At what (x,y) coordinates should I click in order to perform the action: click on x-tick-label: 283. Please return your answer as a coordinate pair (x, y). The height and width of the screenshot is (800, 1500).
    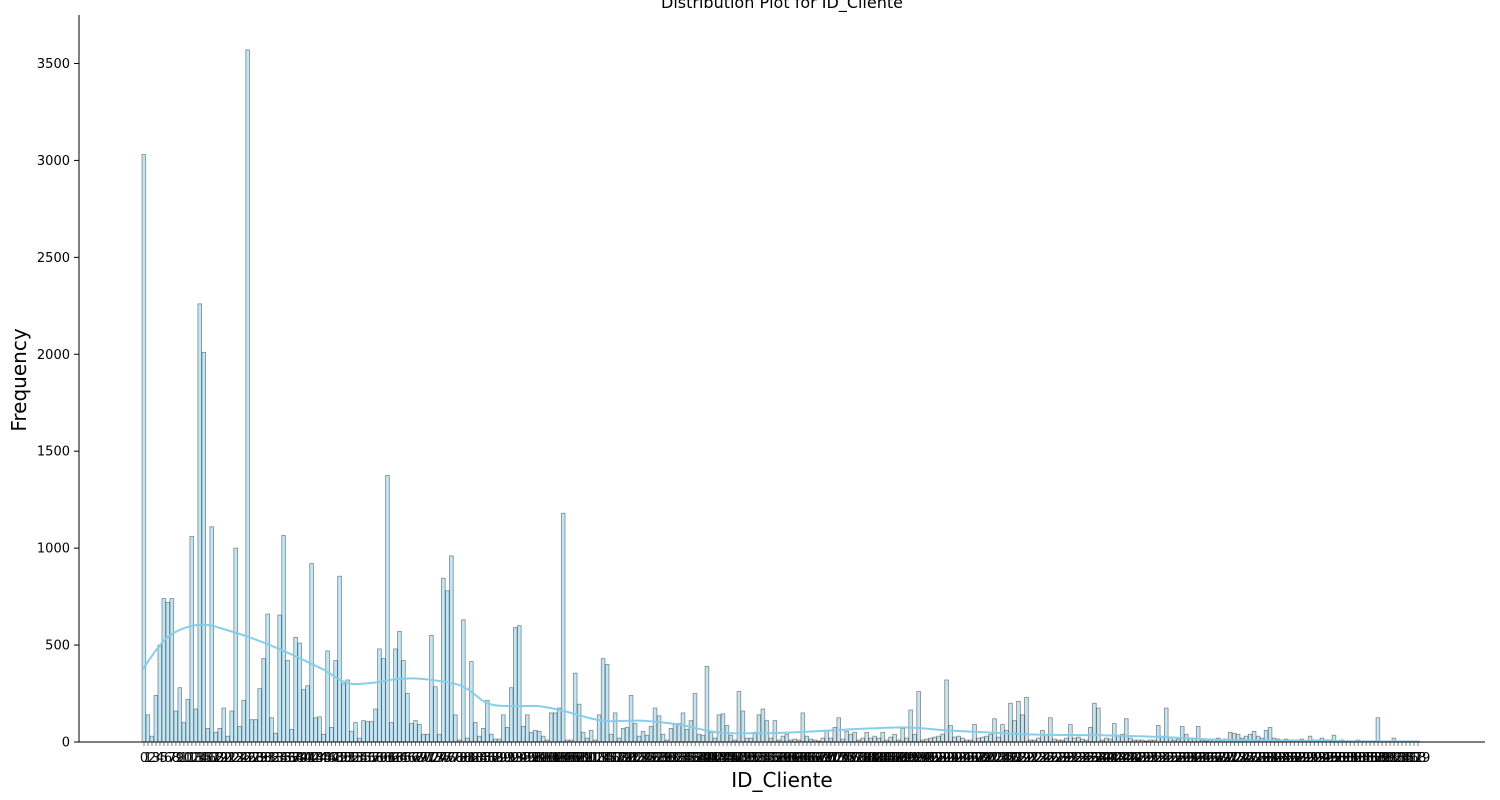
    Looking at the image, I should click on (1274, 758).